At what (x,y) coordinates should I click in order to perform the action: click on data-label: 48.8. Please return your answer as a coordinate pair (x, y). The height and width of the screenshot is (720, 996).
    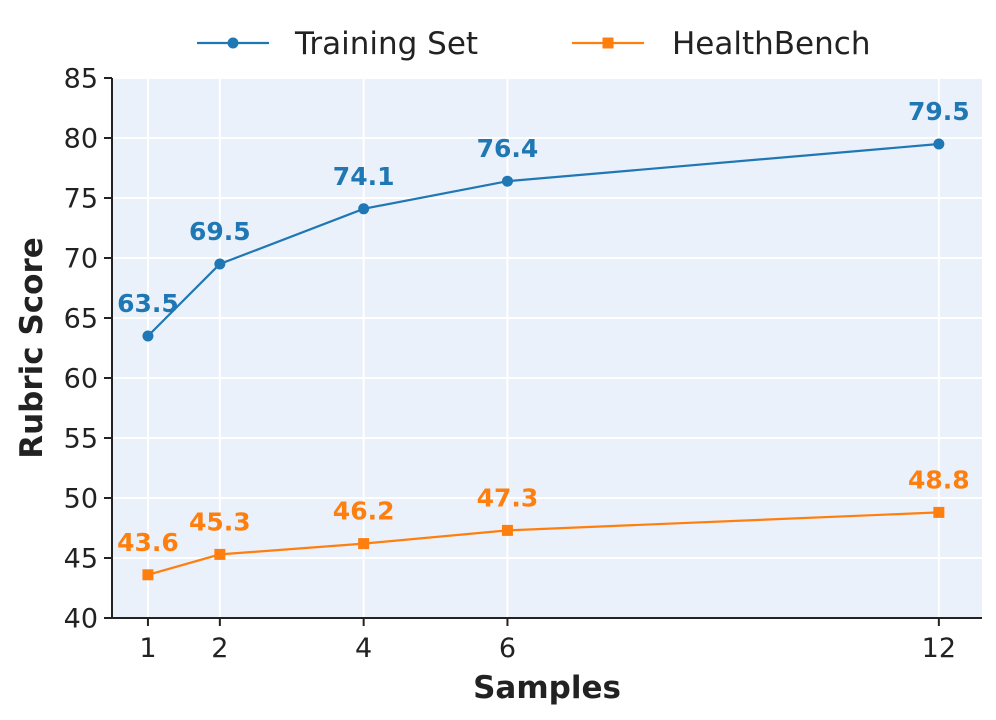
    Looking at the image, I should click on (939, 479).